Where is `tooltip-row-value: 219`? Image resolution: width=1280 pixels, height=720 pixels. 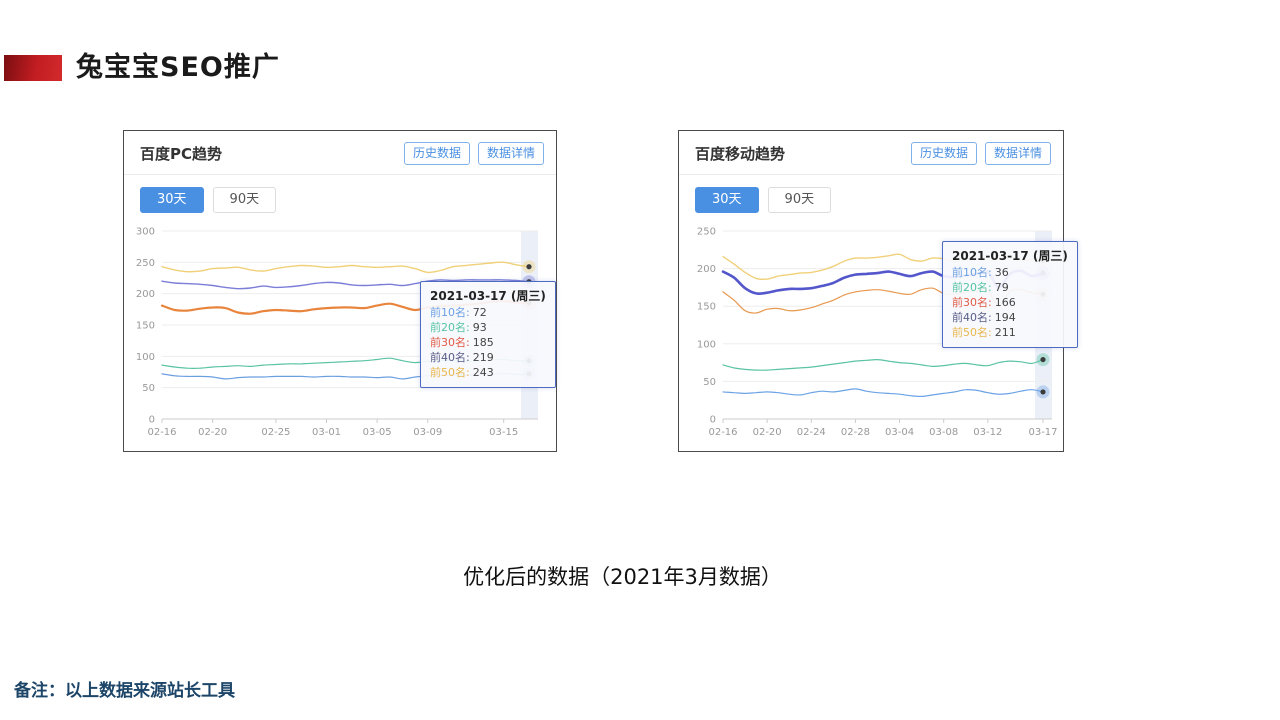
tooltip-row-value: 219 is located at coordinates (483, 357).